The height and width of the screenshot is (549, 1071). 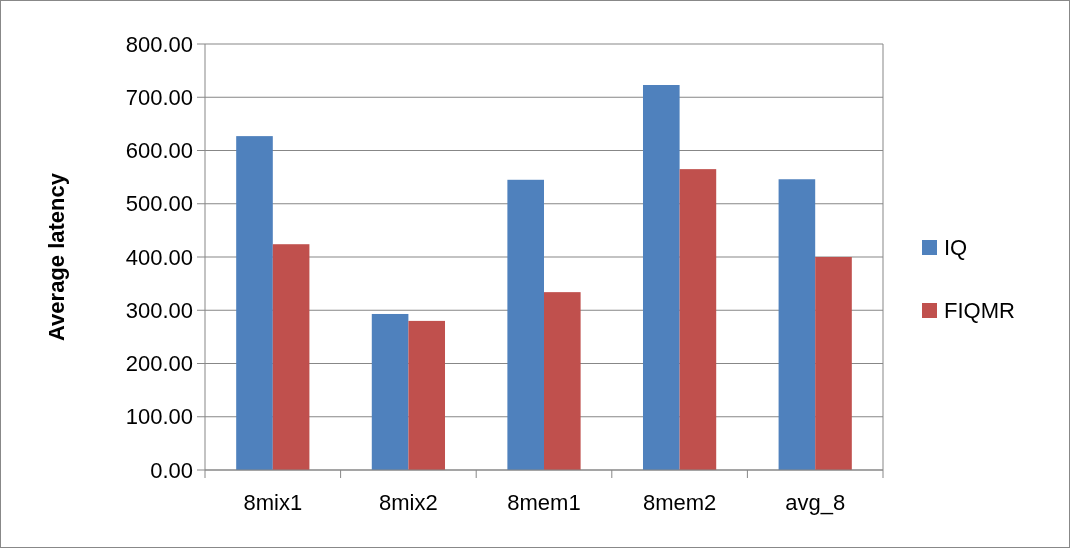 What do you see at coordinates (979, 310) in the screenshot?
I see `legend-label: FIQMR` at bounding box center [979, 310].